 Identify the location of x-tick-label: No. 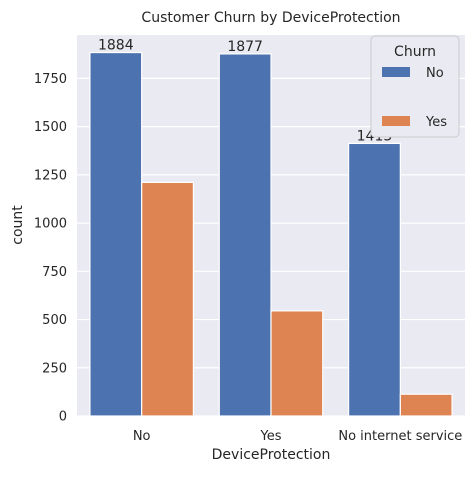
(142, 436).